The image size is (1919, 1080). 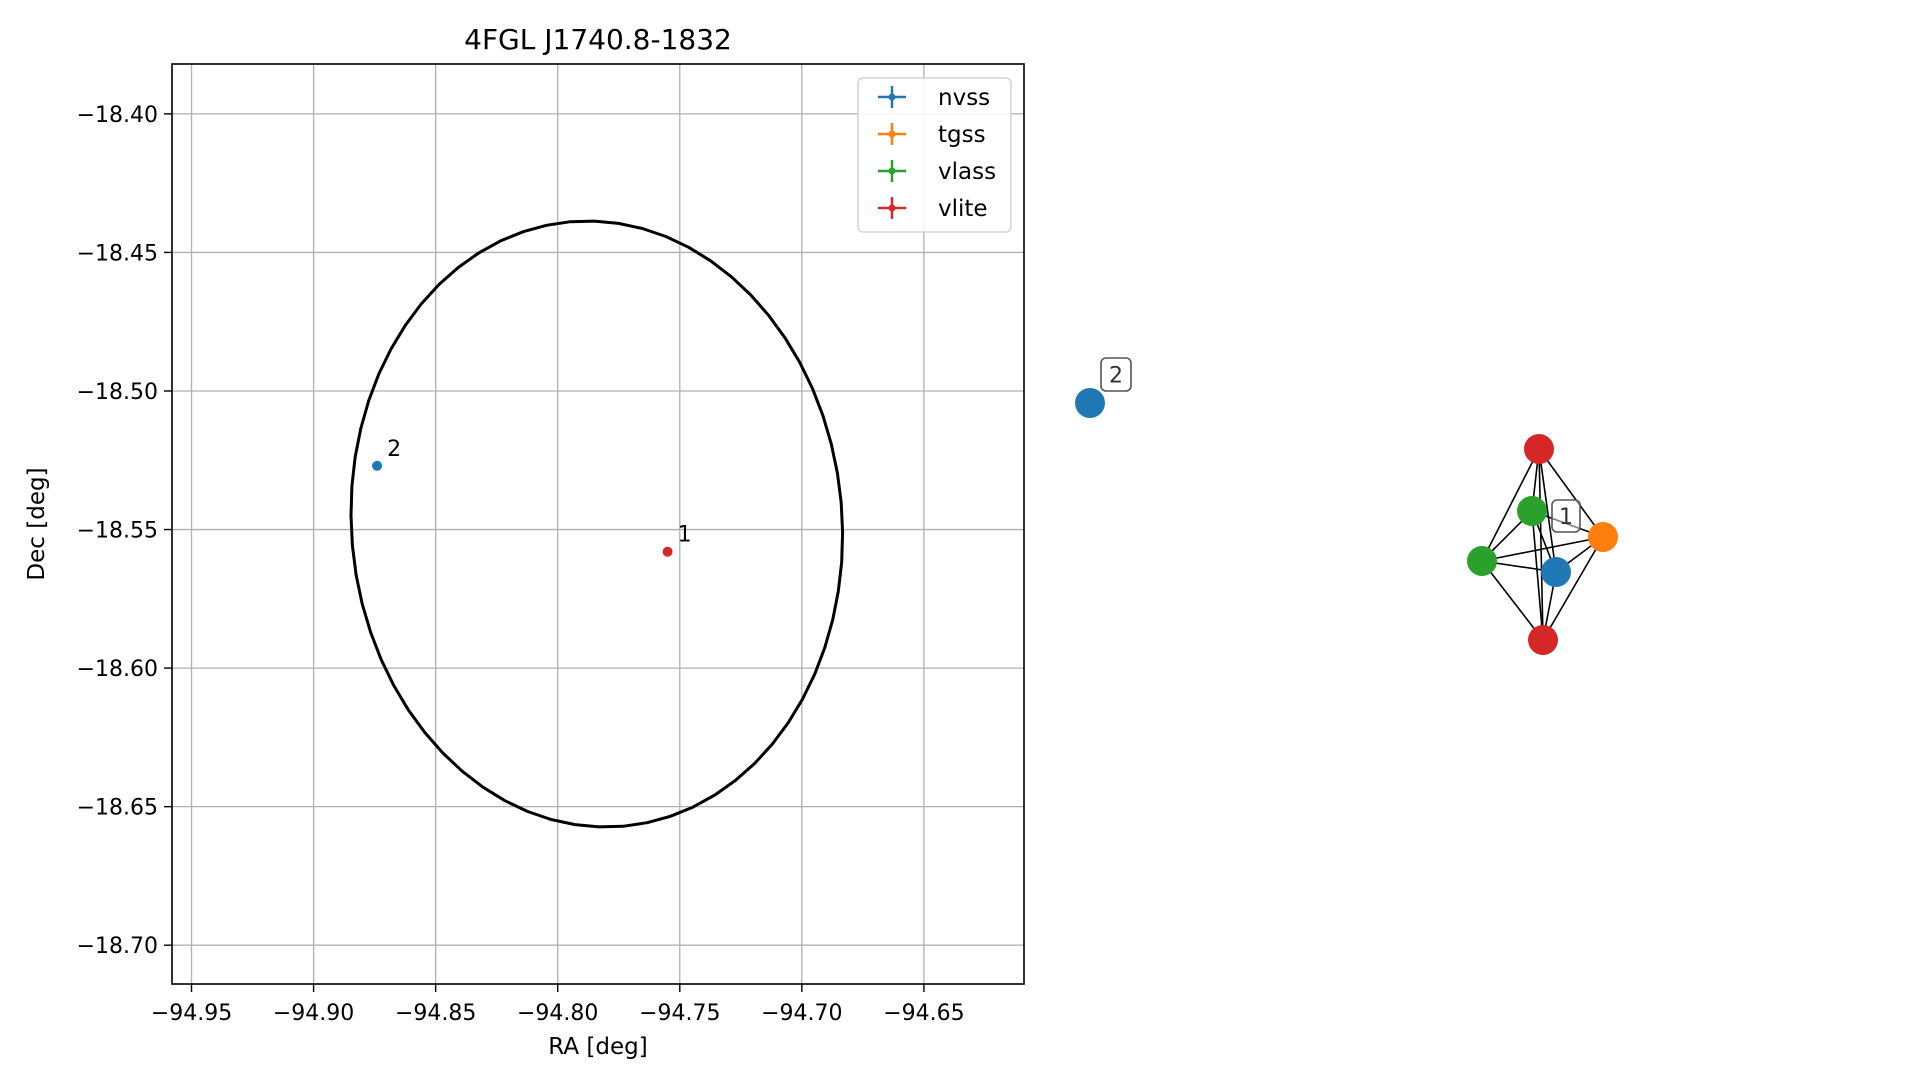 I want to click on legend-item-vlite: vlite, so click(x=933, y=209).